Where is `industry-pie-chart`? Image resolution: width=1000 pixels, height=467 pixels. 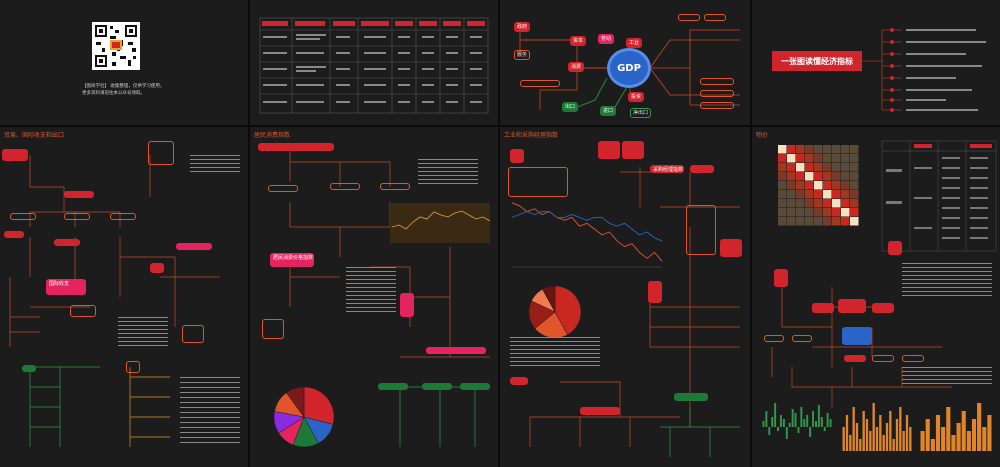
industry-pie-chart is located at coordinates (555, 312).